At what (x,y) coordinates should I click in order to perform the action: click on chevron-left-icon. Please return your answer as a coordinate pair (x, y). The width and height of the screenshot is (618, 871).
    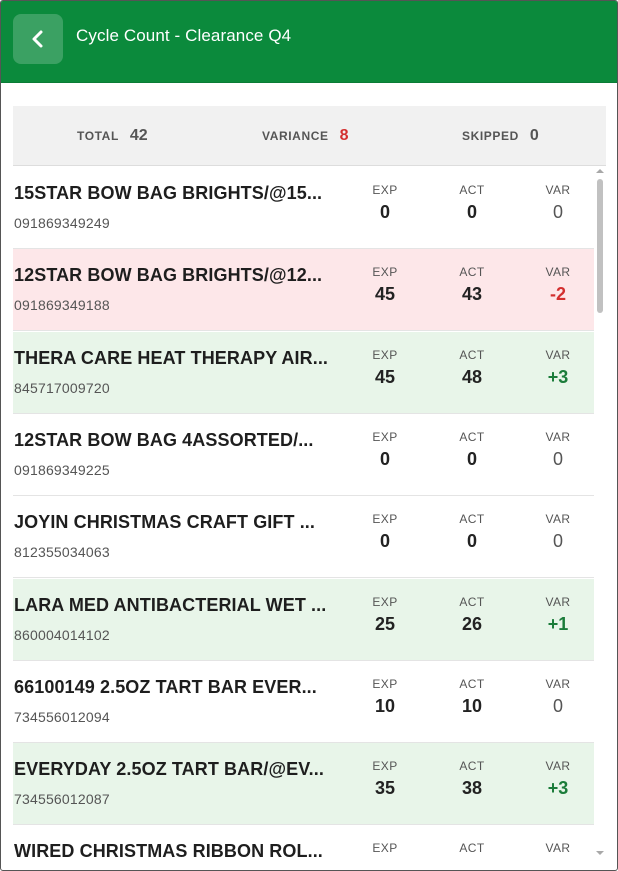
    Looking at the image, I should click on (37, 39).